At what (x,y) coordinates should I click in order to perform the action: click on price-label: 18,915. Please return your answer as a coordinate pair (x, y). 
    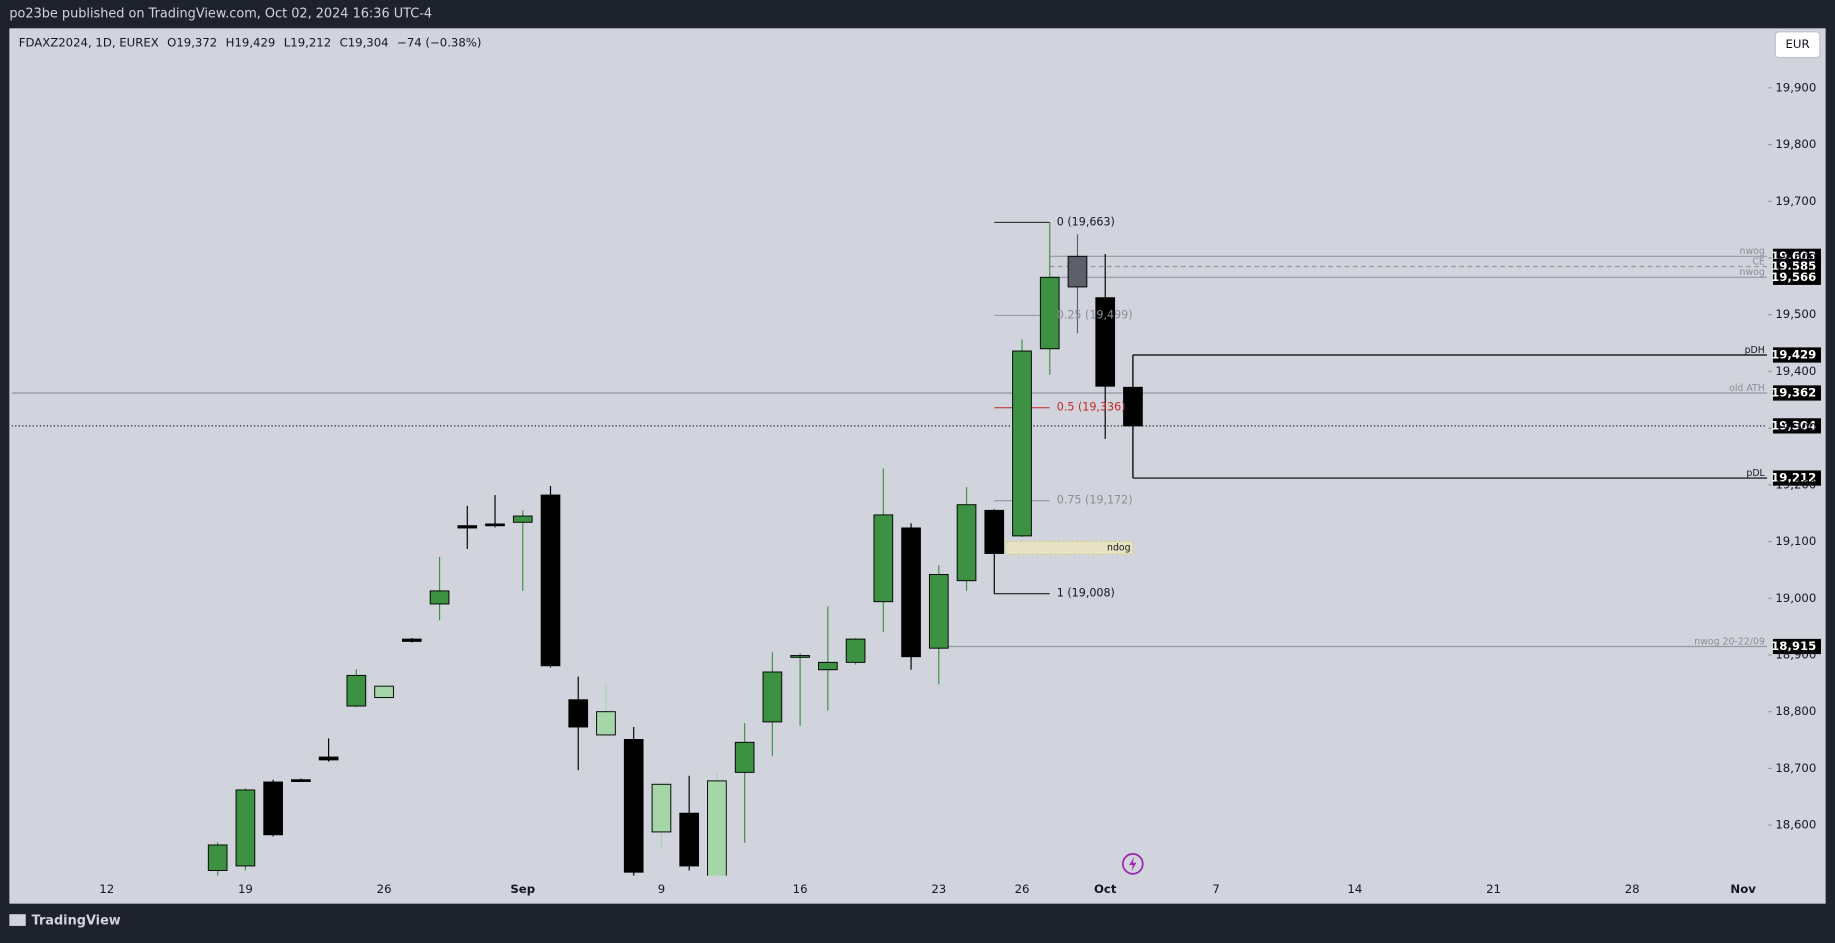
    Looking at the image, I should click on (1793, 646).